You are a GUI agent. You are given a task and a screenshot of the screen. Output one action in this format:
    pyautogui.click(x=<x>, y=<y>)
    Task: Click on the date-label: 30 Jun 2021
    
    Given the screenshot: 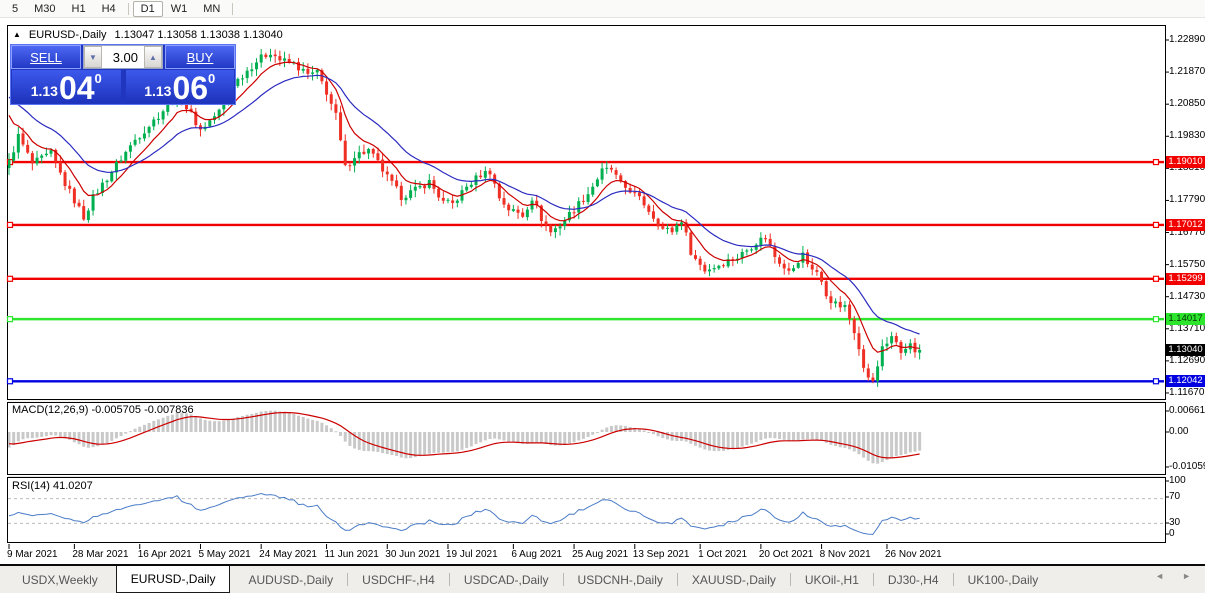 What is the action you would take?
    pyautogui.click(x=413, y=554)
    